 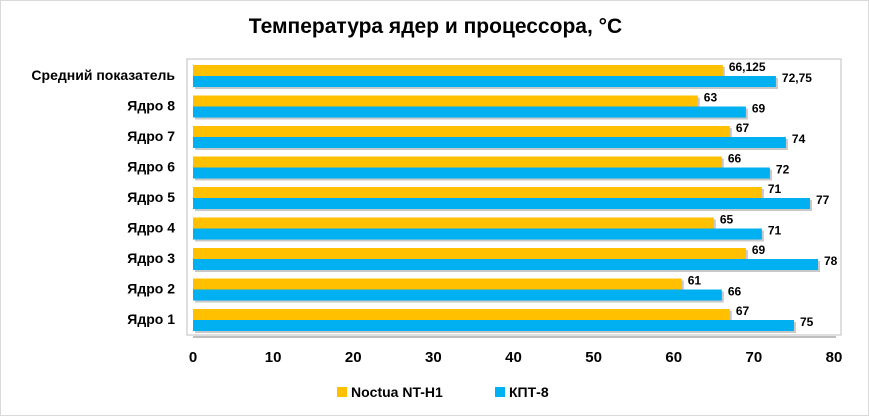 I want to click on x-tick-label: 10, so click(x=273, y=357).